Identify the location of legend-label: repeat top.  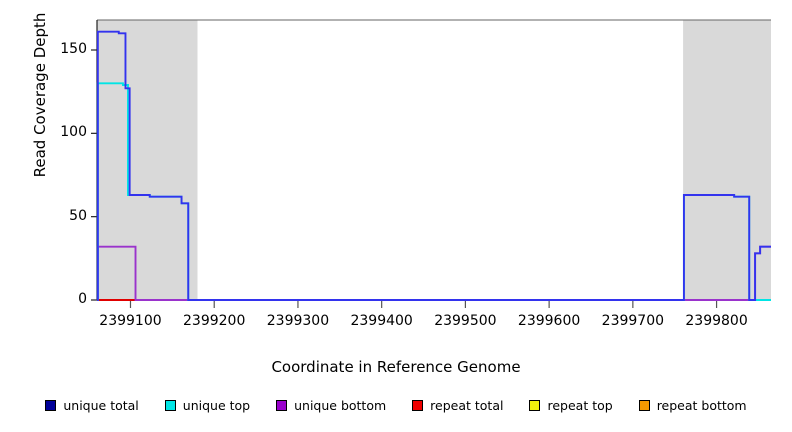
(580, 405).